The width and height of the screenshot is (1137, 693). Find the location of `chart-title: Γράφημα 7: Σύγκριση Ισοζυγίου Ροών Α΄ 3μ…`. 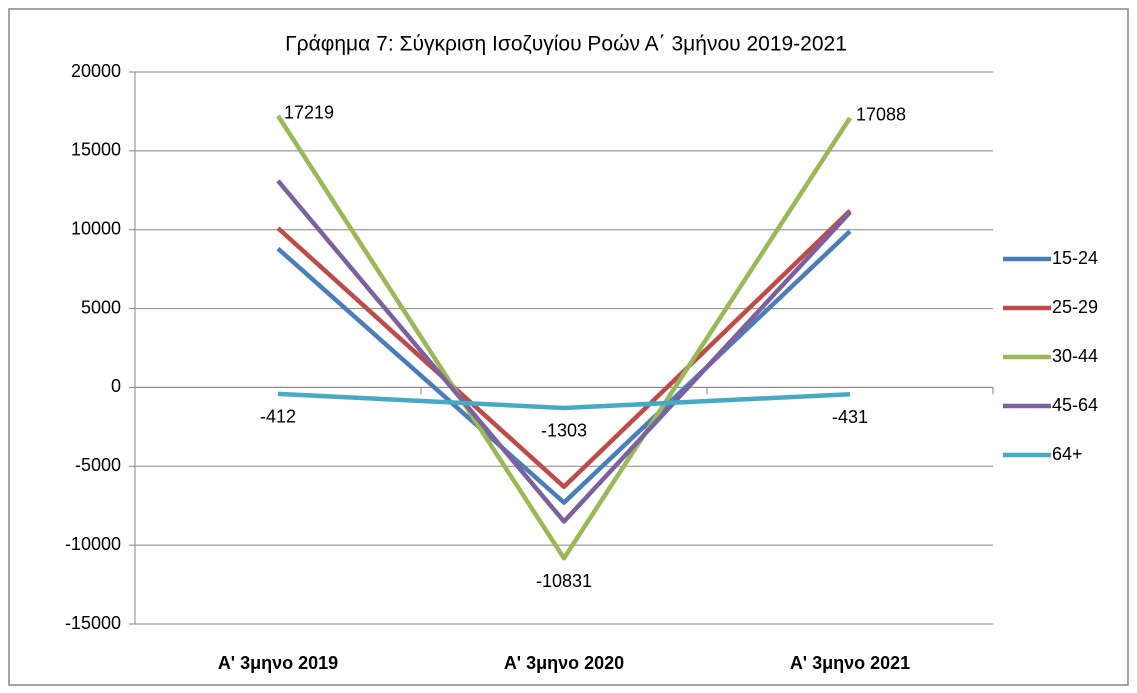

chart-title: Γράφημα 7: Σύγκριση Ισοζυγίου Ροών Α΄ 3μ… is located at coordinates (566, 44).